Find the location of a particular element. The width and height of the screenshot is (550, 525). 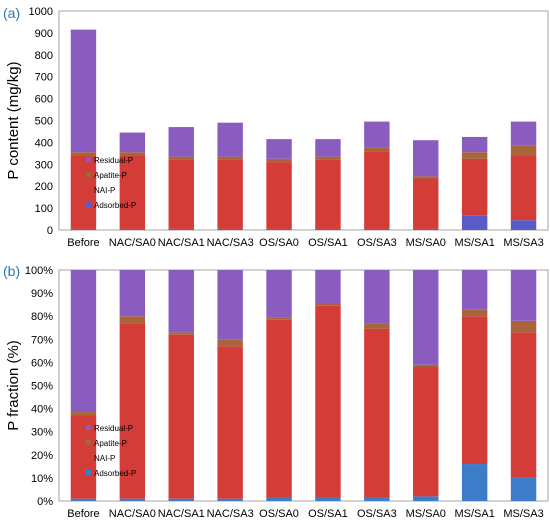

x-tick-label: OS/SA3 is located at coordinates (377, 514).